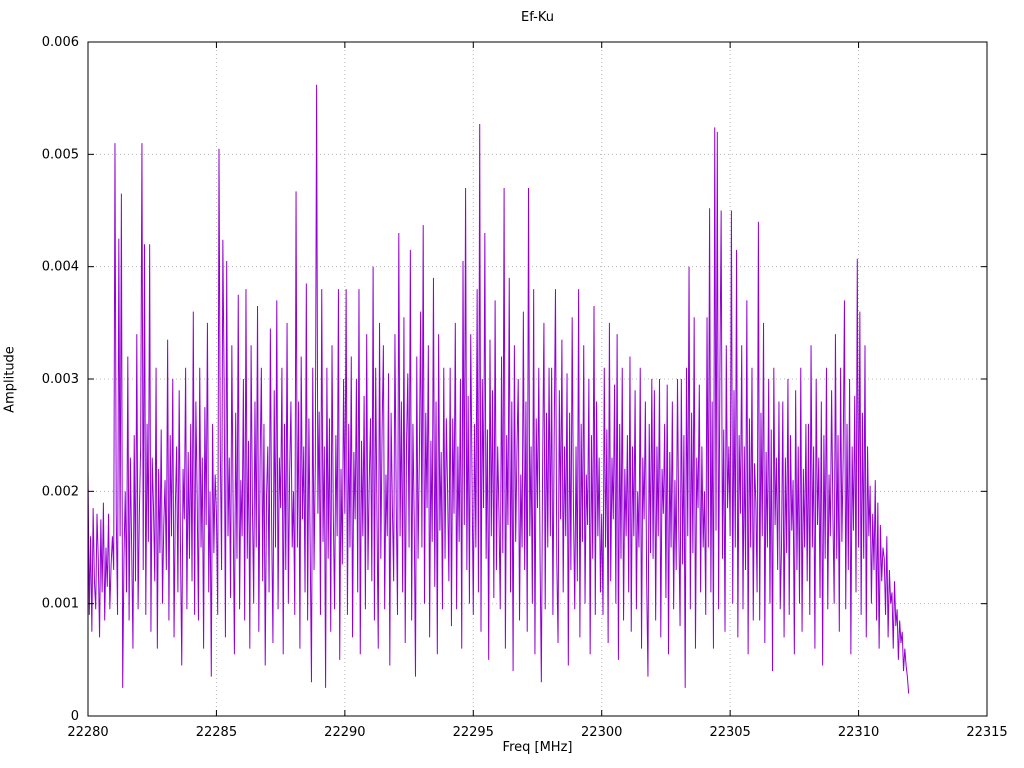  Describe the element at coordinates (216, 732) in the screenshot. I see `x-tick-label: 22285` at that location.